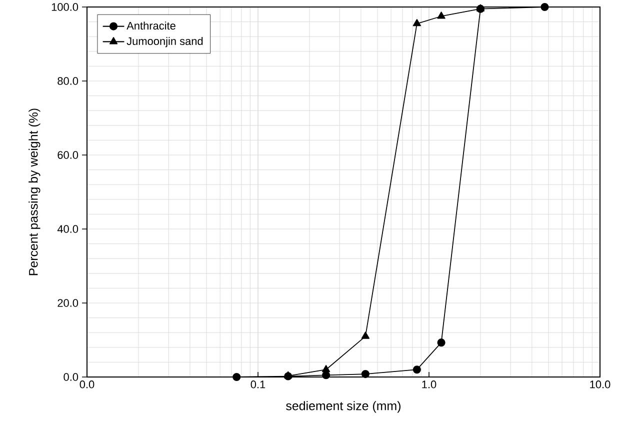  What do you see at coordinates (87, 384) in the screenshot?
I see `x-tick-label: 0.0` at bounding box center [87, 384].